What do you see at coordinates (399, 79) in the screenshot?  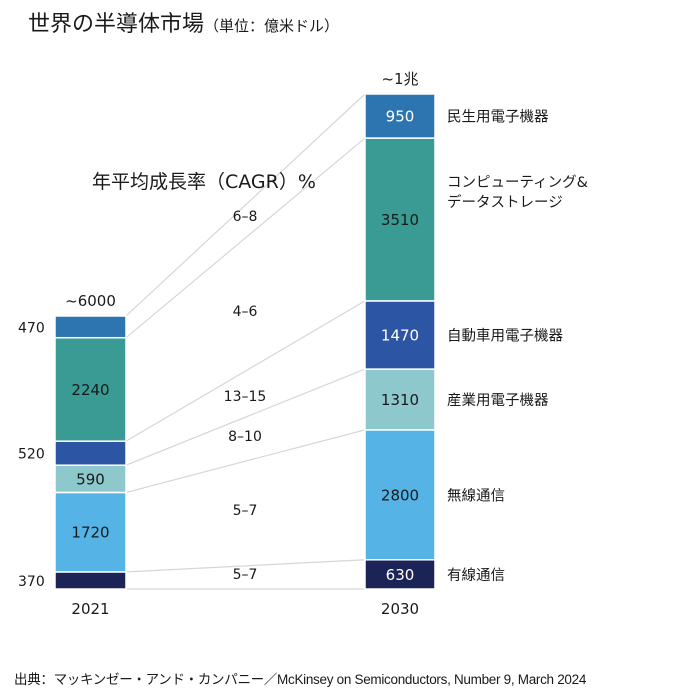 I see `total-label: ~1兆` at bounding box center [399, 79].